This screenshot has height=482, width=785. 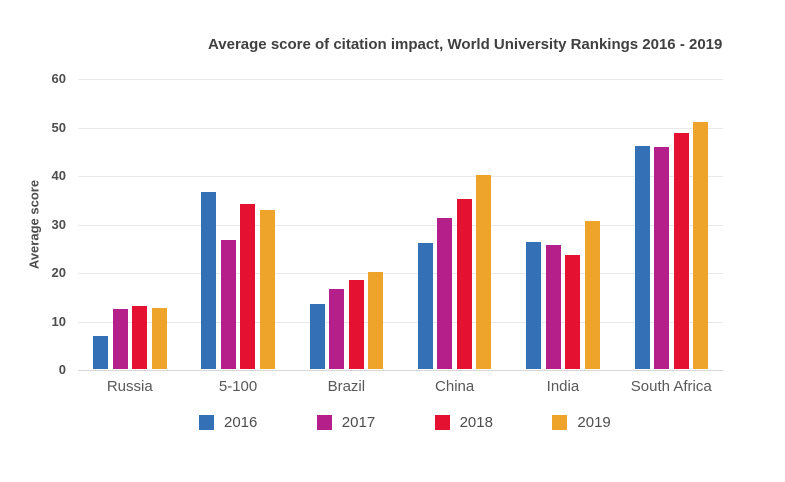 I want to click on x-category-label-south-africa: South Africa, so click(x=671, y=386).